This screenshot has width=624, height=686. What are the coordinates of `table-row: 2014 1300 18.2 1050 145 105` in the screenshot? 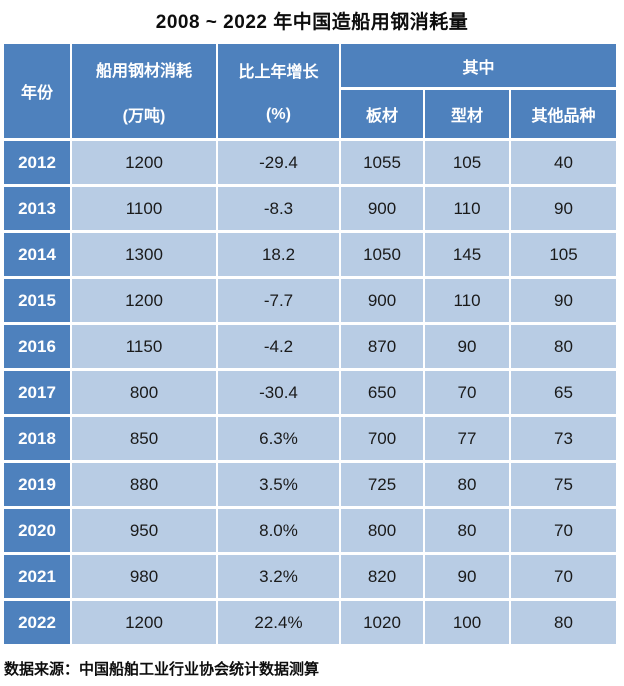 It's located at (310, 254).